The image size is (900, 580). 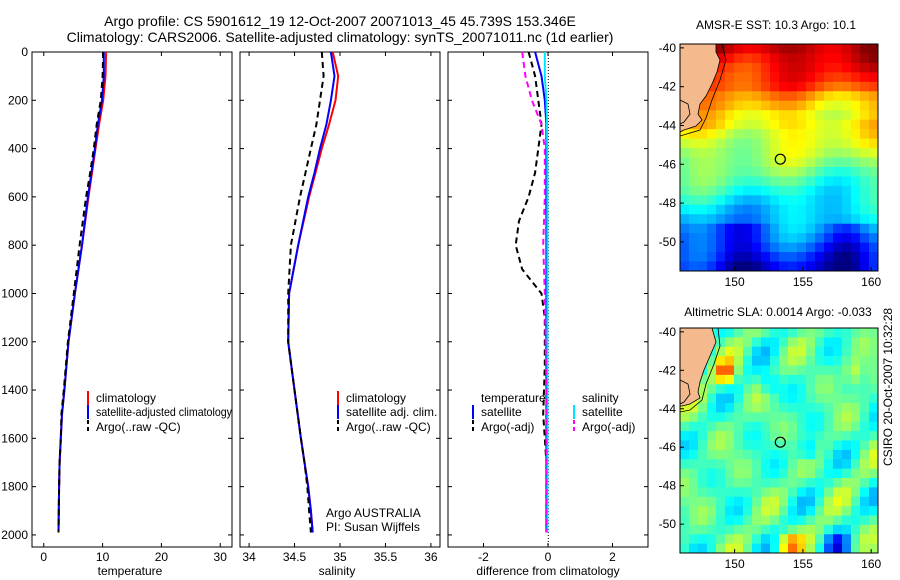 What do you see at coordinates (778, 312) in the screenshot?
I see `sla-map-title: Altimetric SLA: 0.0014 Argo: -0.033` at bounding box center [778, 312].